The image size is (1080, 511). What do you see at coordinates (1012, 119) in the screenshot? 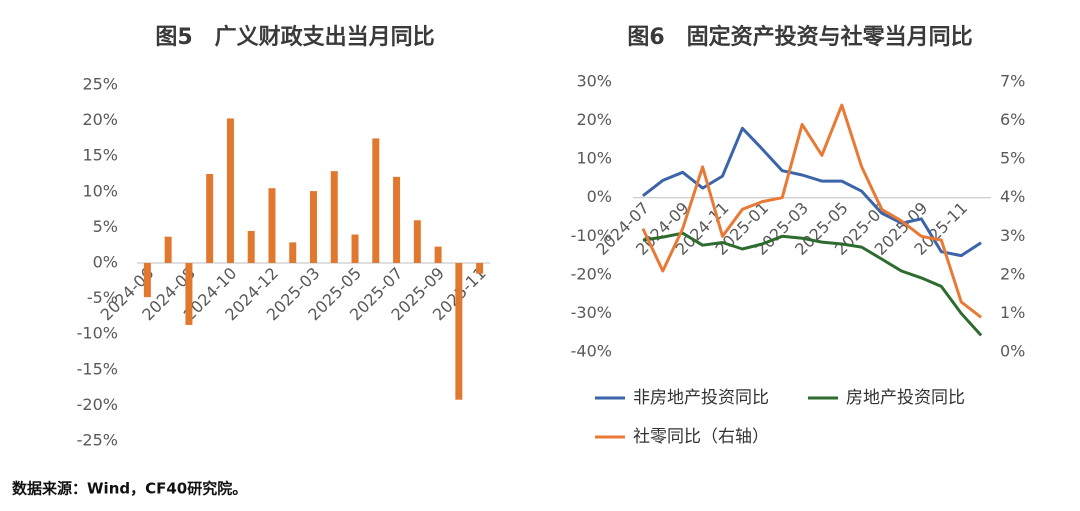
I see `y2-tick-label: 6%` at bounding box center [1012, 119].